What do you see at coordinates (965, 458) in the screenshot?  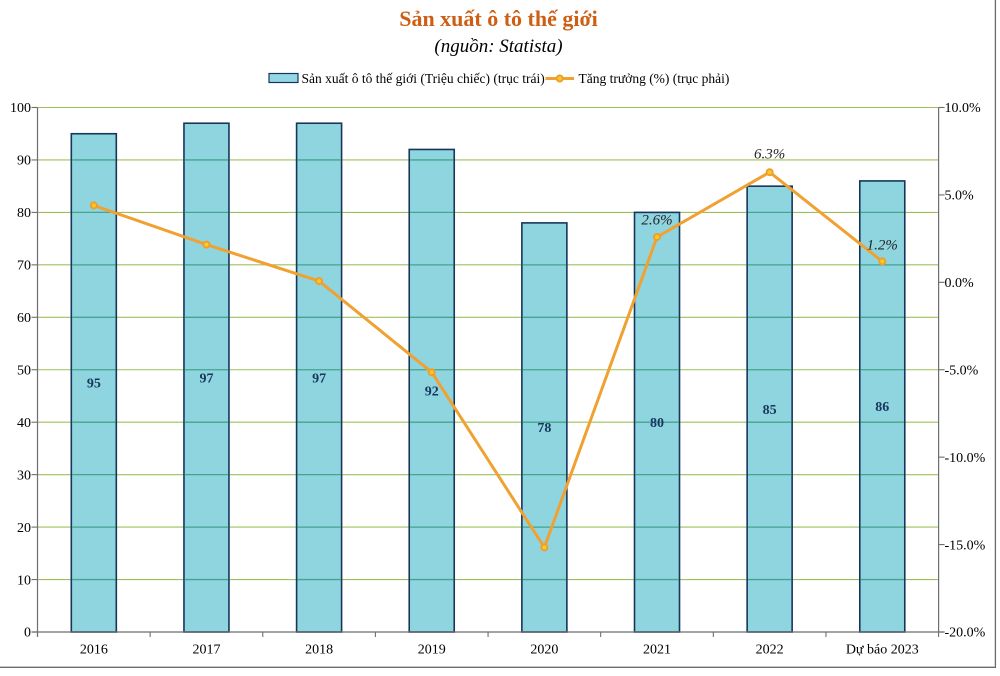 I see `svg-text: -10.0%` at bounding box center [965, 458].